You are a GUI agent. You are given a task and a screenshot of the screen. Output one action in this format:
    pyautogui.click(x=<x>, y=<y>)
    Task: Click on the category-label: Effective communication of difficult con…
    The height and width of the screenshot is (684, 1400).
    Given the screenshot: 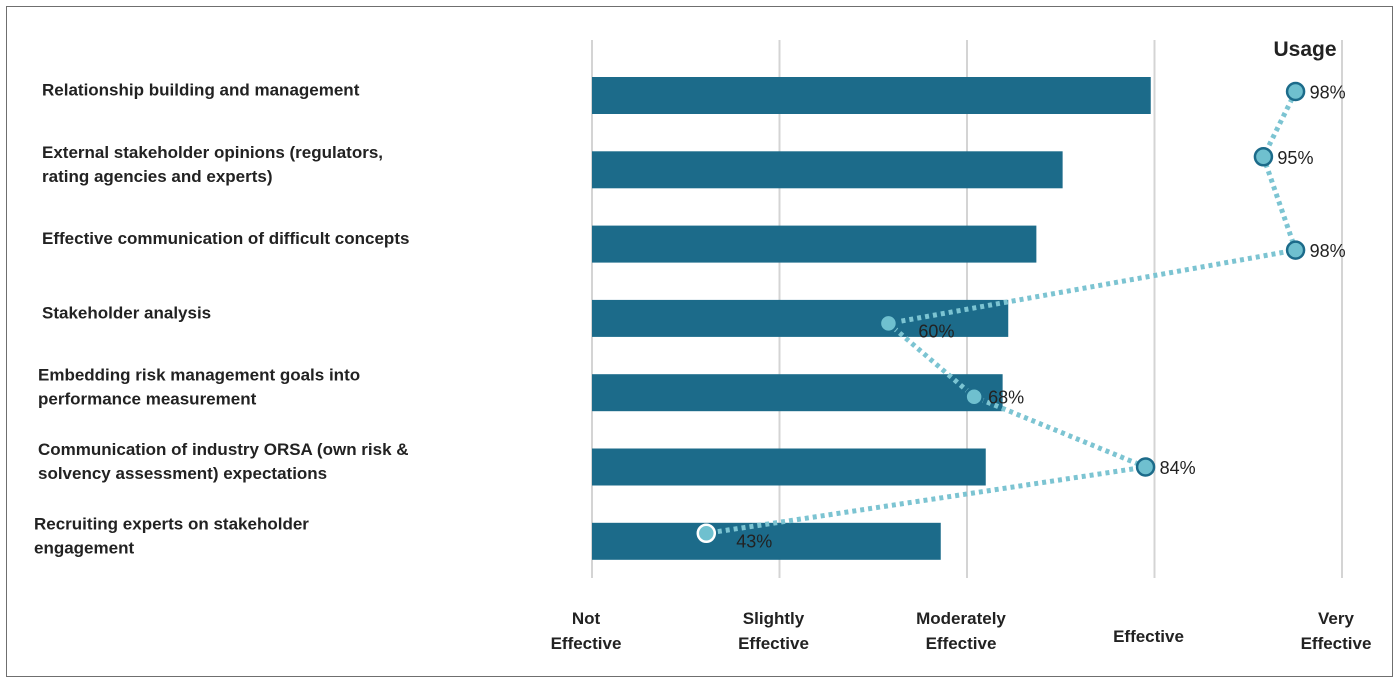 What is the action you would take?
    pyautogui.click(x=225, y=238)
    